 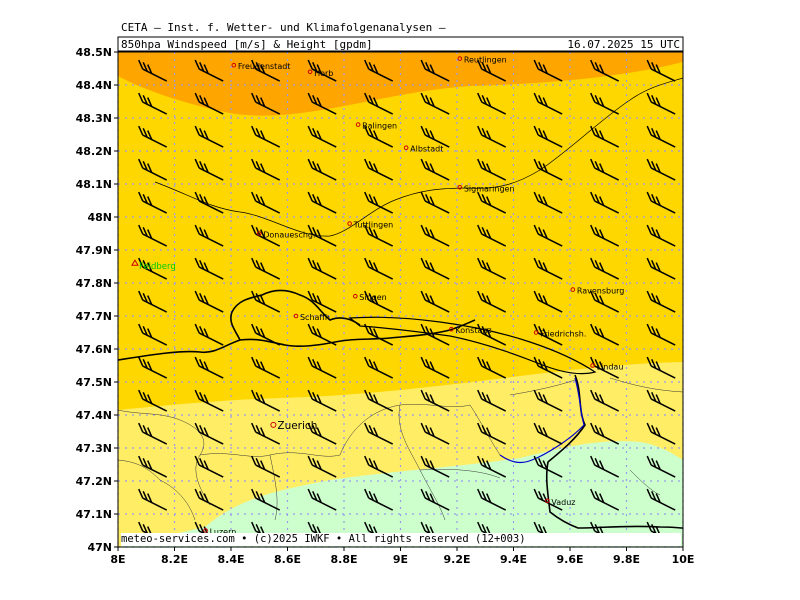 I want to click on city-label: Sigmaringen, so click(x=489, y=188).